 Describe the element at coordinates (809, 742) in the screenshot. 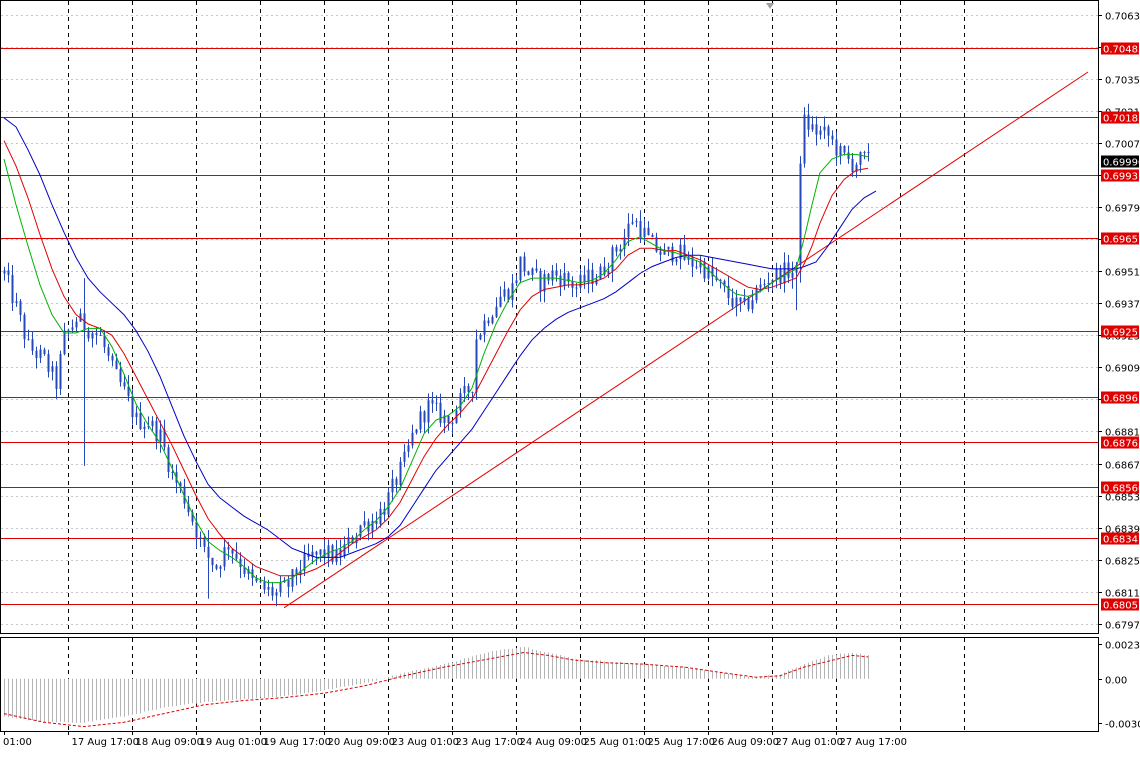

I see `time-tick-label: 27 Aug 01:00` at that location.